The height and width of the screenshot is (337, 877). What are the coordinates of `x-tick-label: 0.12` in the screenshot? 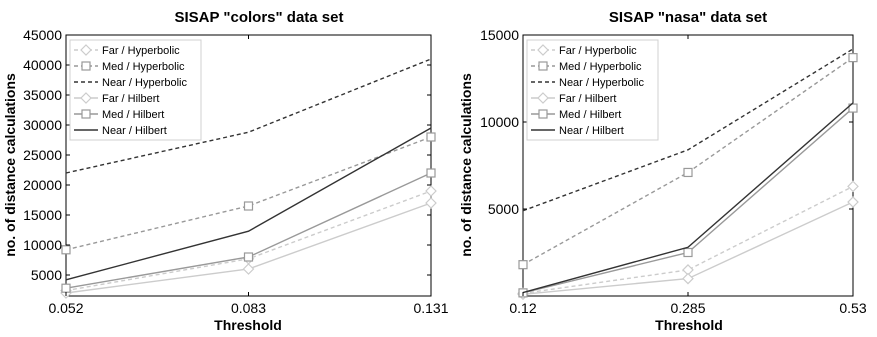 It's located at (522, 308).